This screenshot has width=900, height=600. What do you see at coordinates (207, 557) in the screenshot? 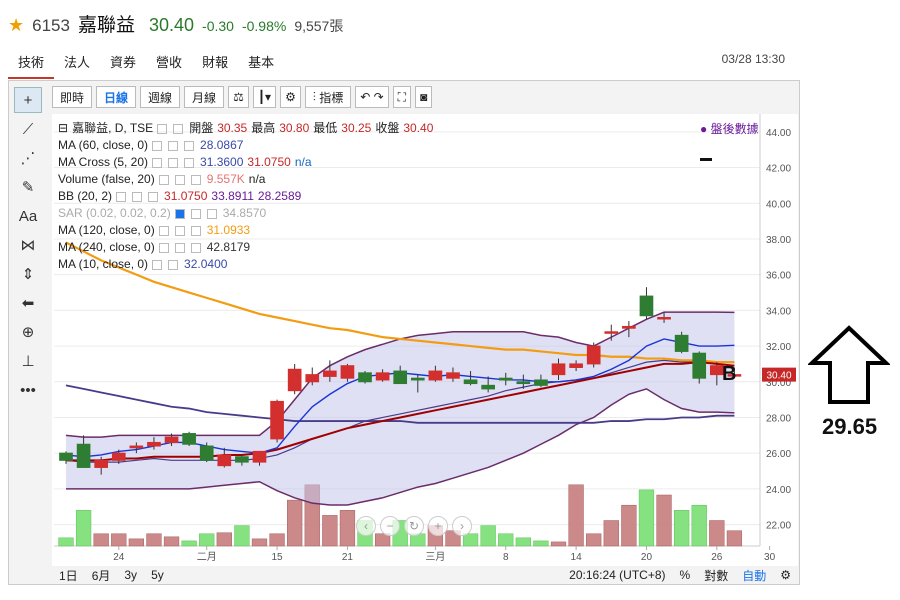
I see `x-tick-label: 二月` at bounding box center [207, 557].